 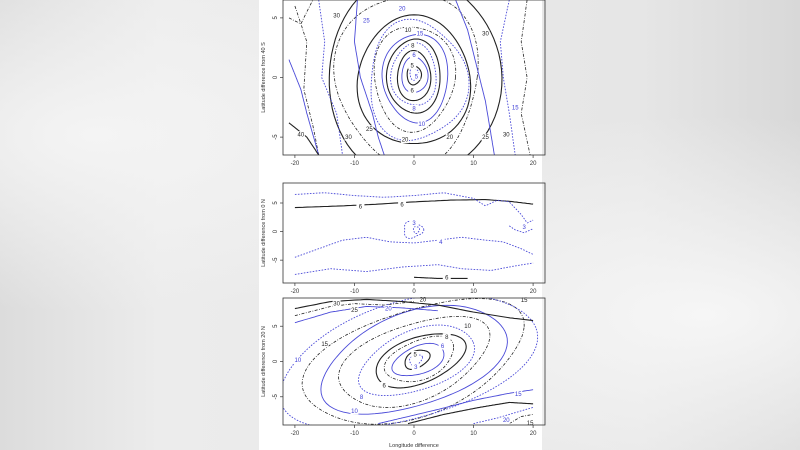 I want to click on contour-level-label: 40, so click(x=301, y=136).